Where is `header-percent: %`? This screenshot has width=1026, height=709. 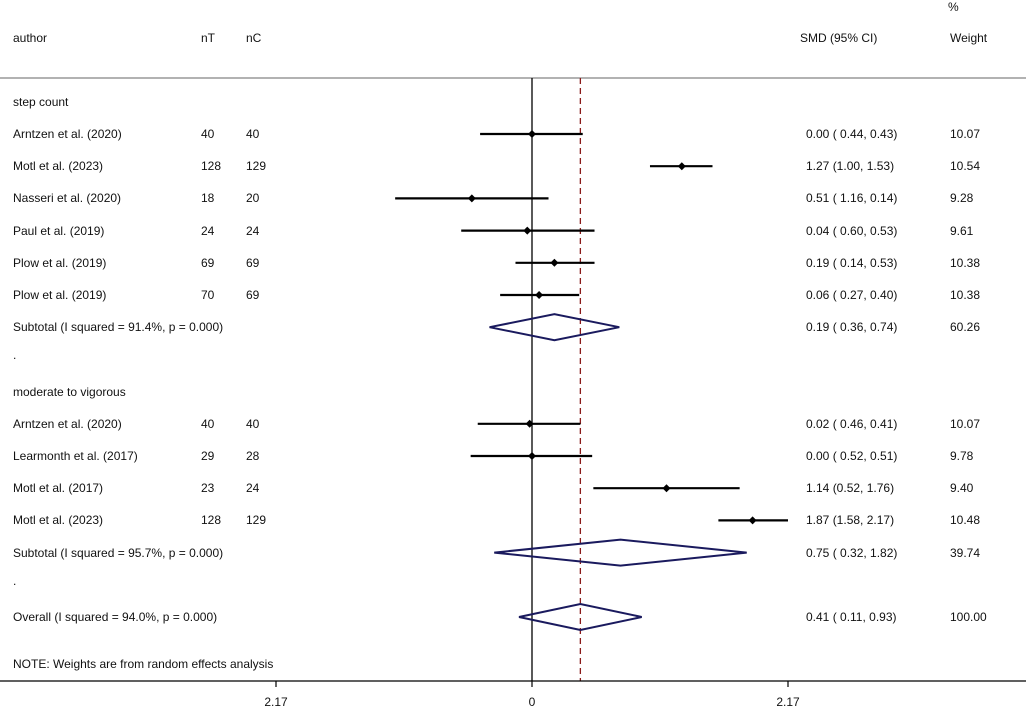 header-percent: % is located at coordinates (953, 7).